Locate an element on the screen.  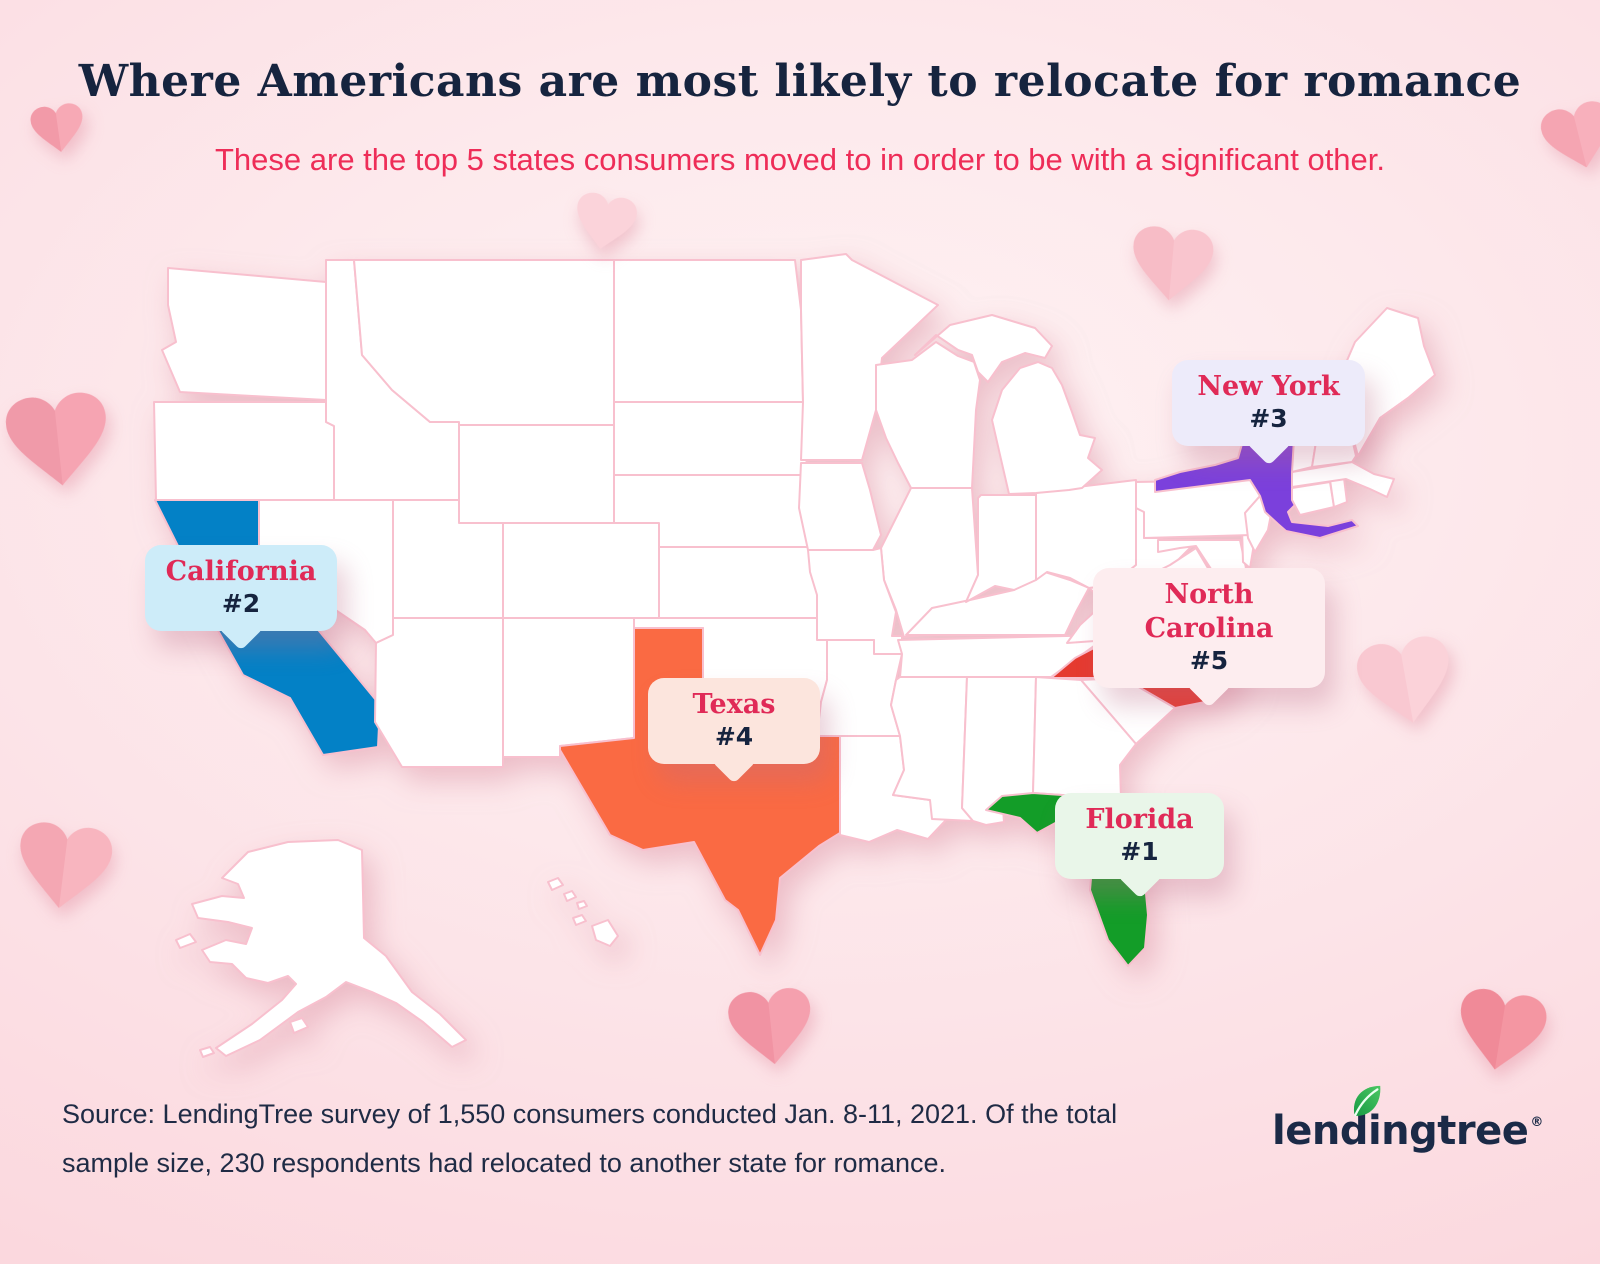
callout-state-name: North Carolina is located at coordinates (1209, 611).